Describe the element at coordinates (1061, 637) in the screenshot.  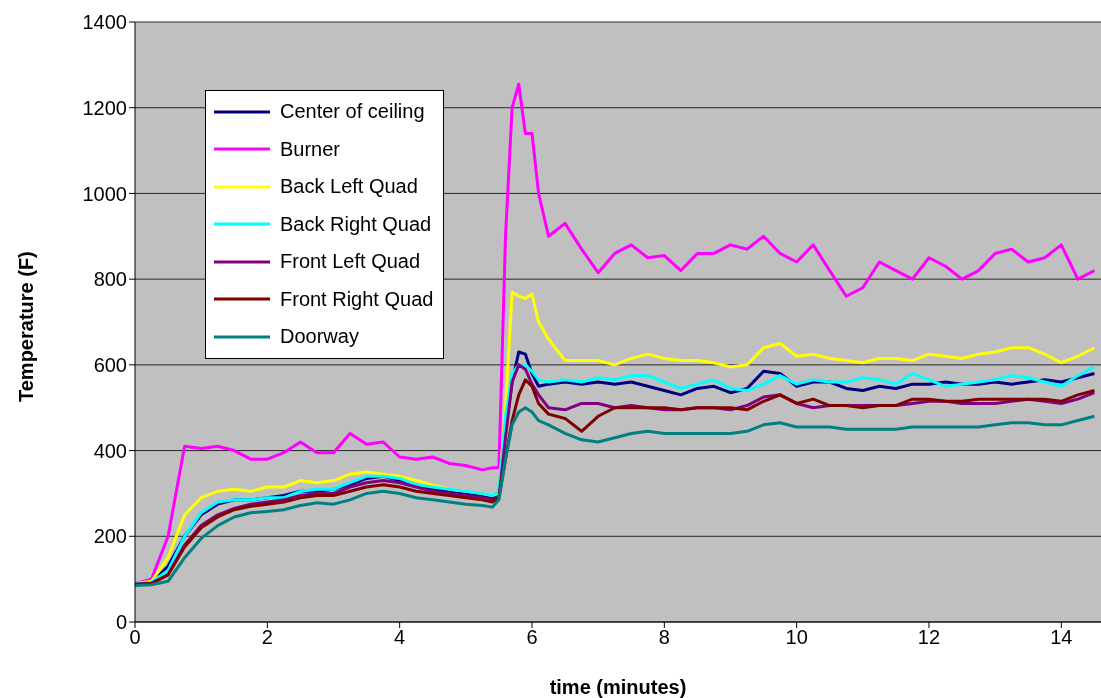
I see `x-tick-label: 14` at that location.